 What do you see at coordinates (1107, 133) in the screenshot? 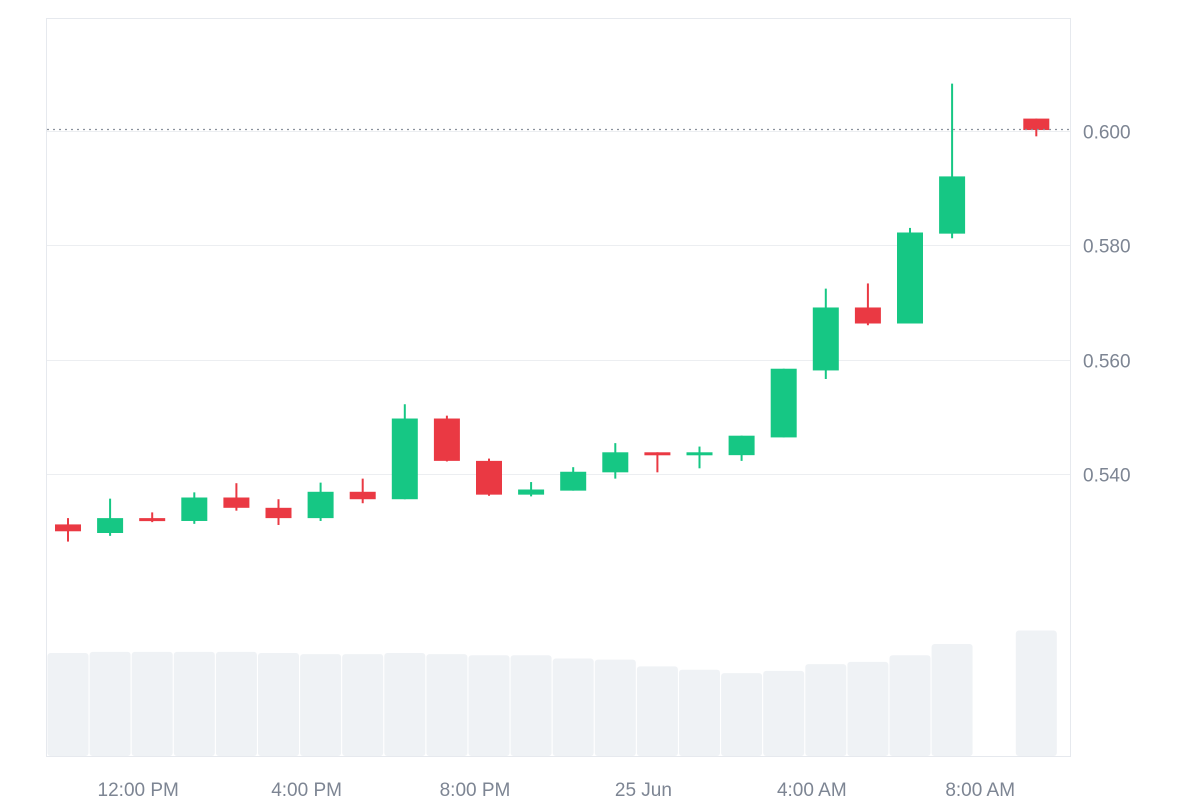
I see `y-tick-label: 0.600` at bounding box center [1107, 133].